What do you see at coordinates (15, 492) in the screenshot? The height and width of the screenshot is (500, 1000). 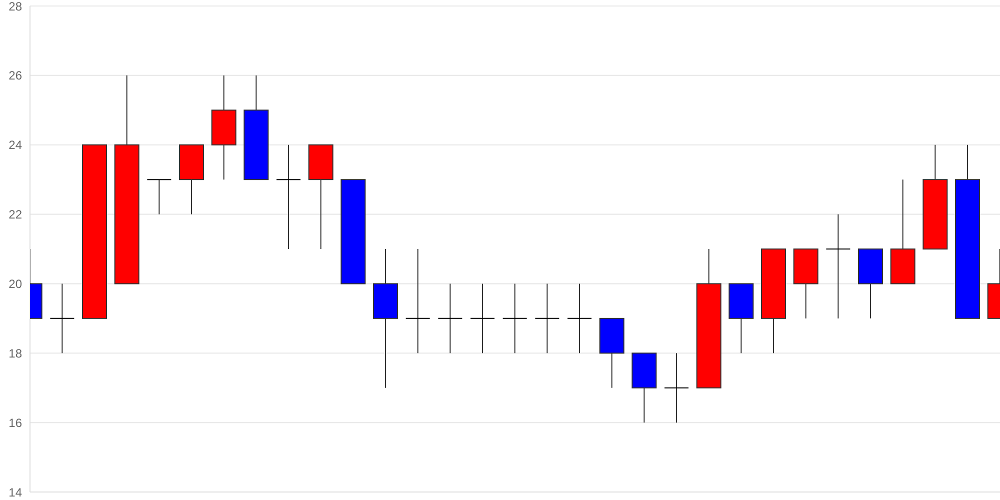 I see `y-tick-label: 14` at bounding box center [15, 492].